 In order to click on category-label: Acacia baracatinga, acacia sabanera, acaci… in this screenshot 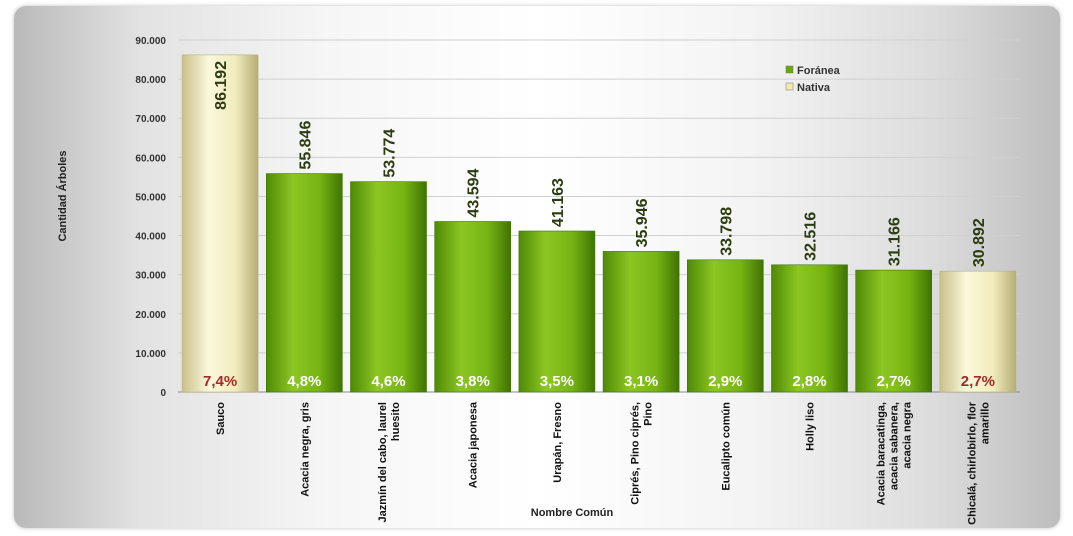, I will do `click(895, 453)`.